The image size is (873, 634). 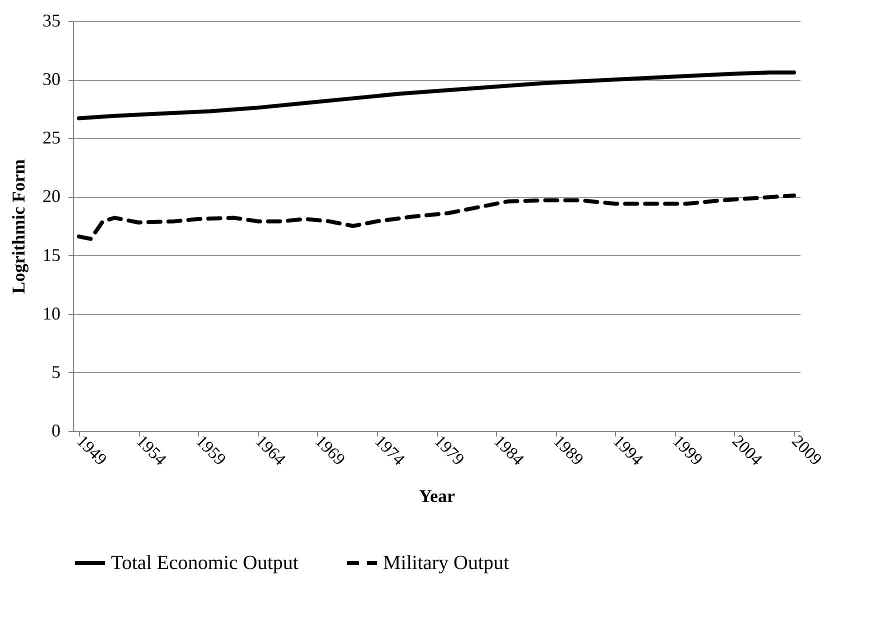 What do you see at coordinates (211, 450) in the screenshot?
I see `x-tick-label: 1959` at bounding box center [211, 450].